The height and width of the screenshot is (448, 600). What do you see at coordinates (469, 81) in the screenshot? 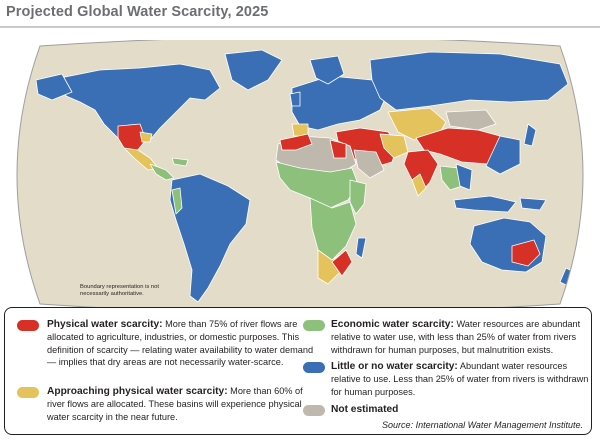
I see `region-russia` at bounding box center [469, 81].